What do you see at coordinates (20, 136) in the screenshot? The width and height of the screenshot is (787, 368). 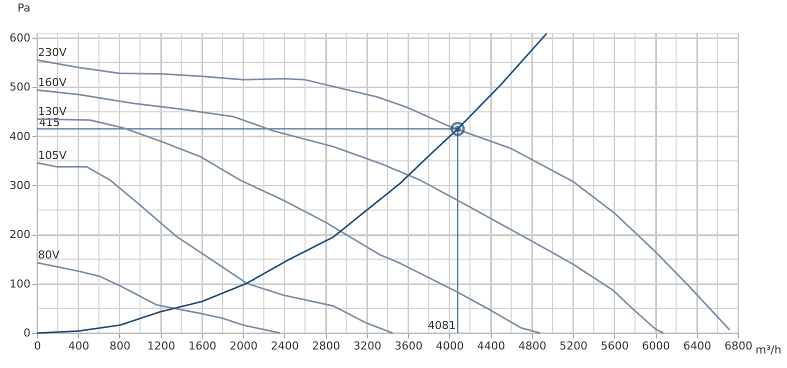 I see `y-tick-label: 400` at bounding box center [20, 136].